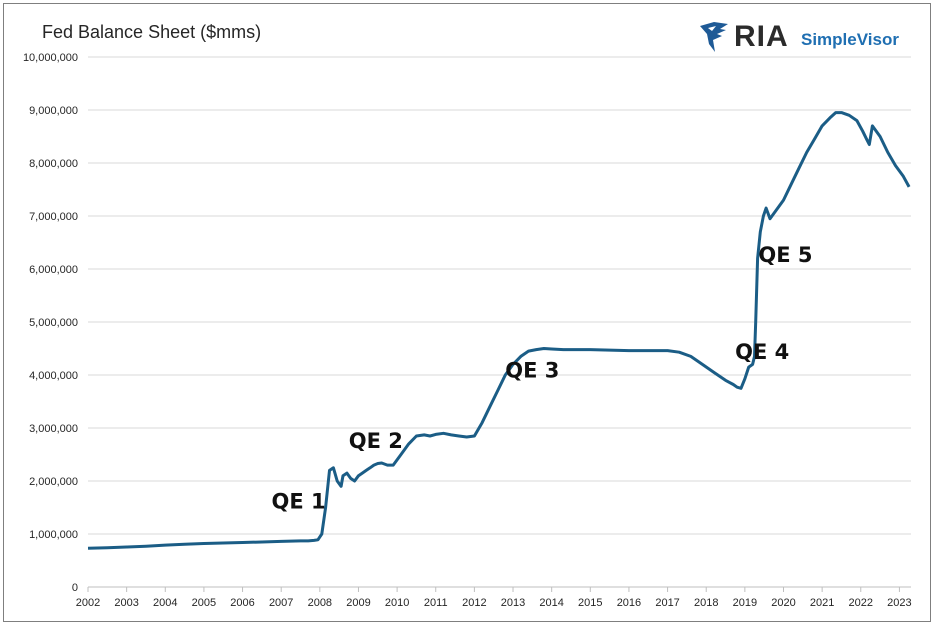 The width and height of the screenshot is (936, 627). What do you see at coordinates (75, 588) in the screenshot?
I see `y-tick-label: 0` at bounding box center [75, 588].